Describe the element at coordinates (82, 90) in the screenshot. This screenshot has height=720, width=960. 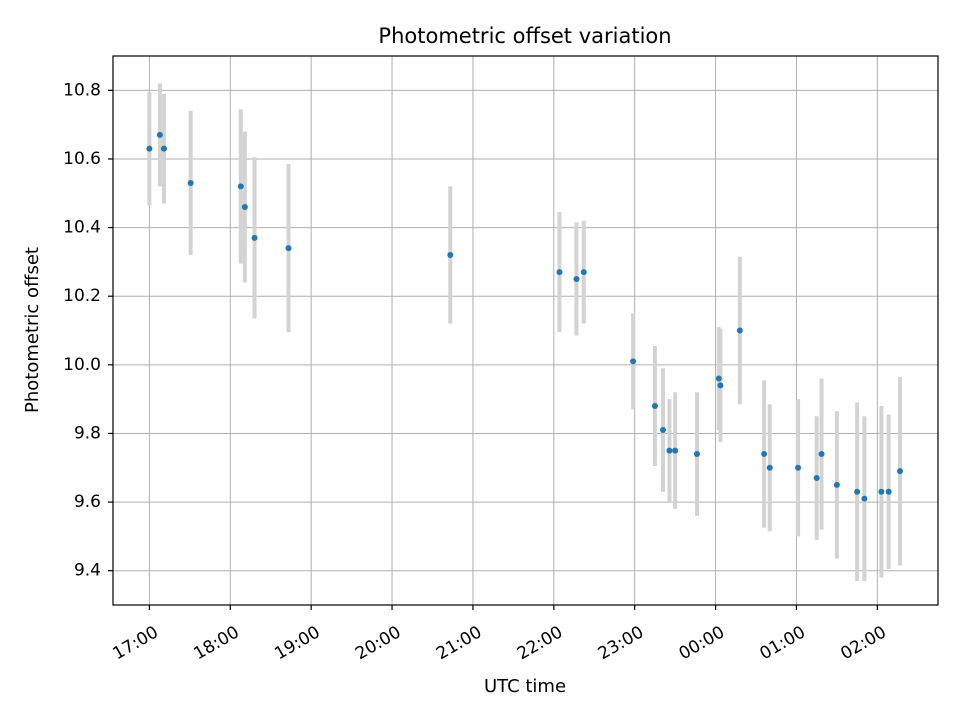
I see `y-tick-label: 10.8` at that location.